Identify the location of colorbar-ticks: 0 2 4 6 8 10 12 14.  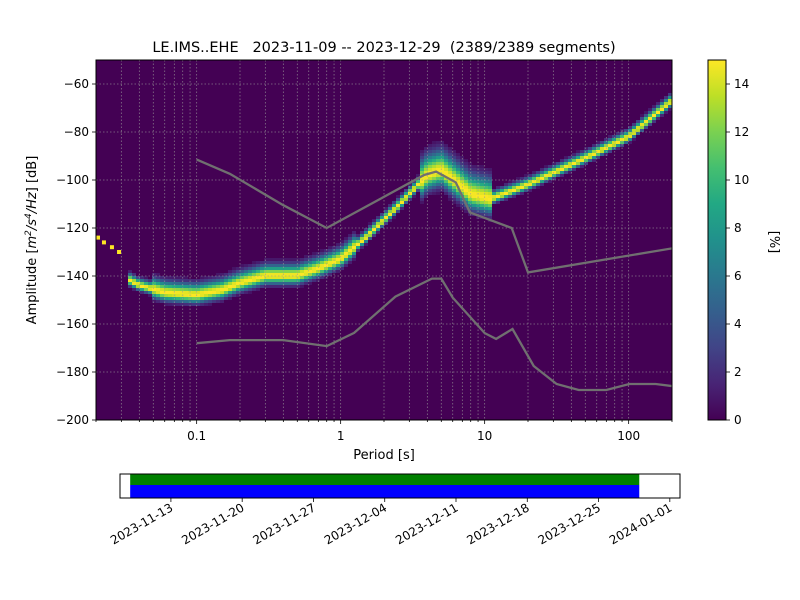
(737, 252).